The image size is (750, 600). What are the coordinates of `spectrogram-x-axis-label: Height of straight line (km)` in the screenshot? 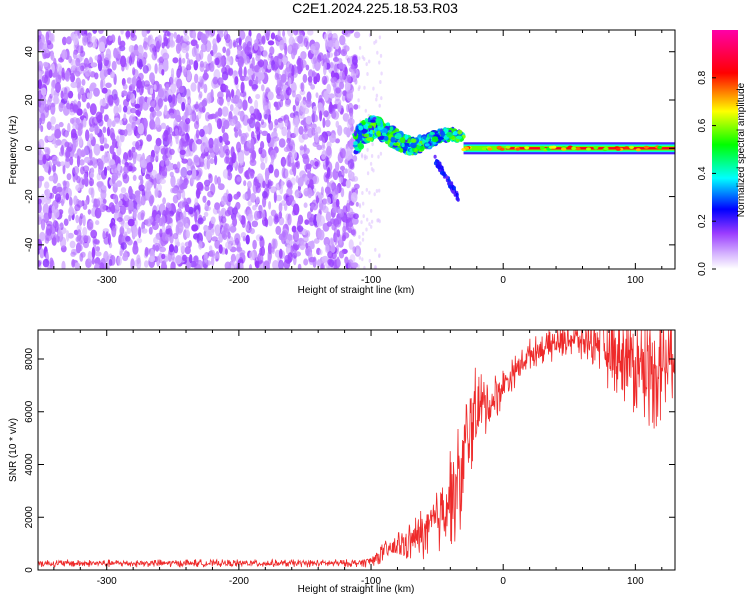 It's located at (356, 290).